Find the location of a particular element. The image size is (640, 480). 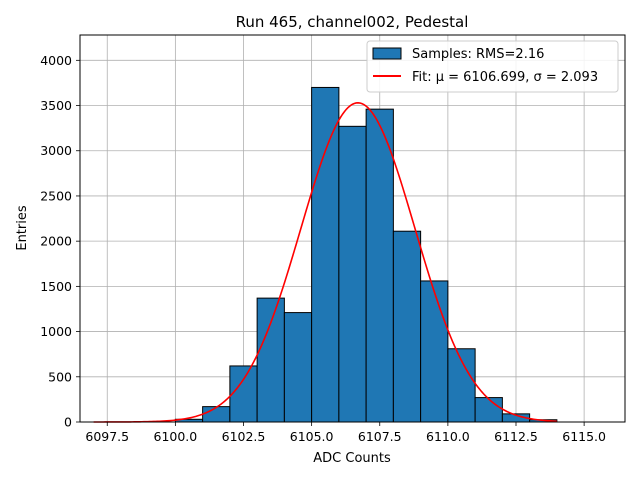

y-axis-label: Entries is located at coordinates (22, 228).